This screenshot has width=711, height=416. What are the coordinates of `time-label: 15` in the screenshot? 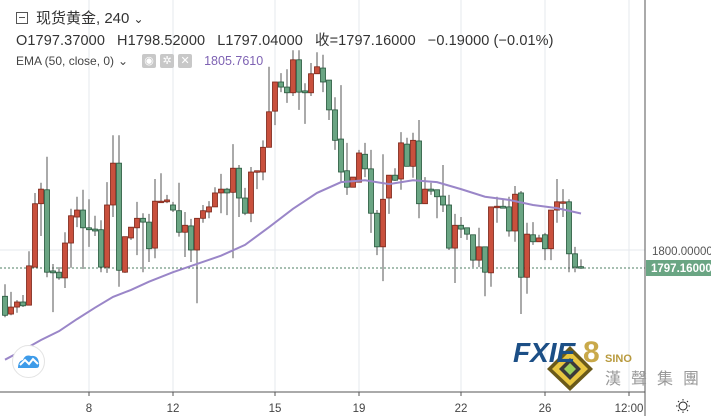 It's located at (275, 409).